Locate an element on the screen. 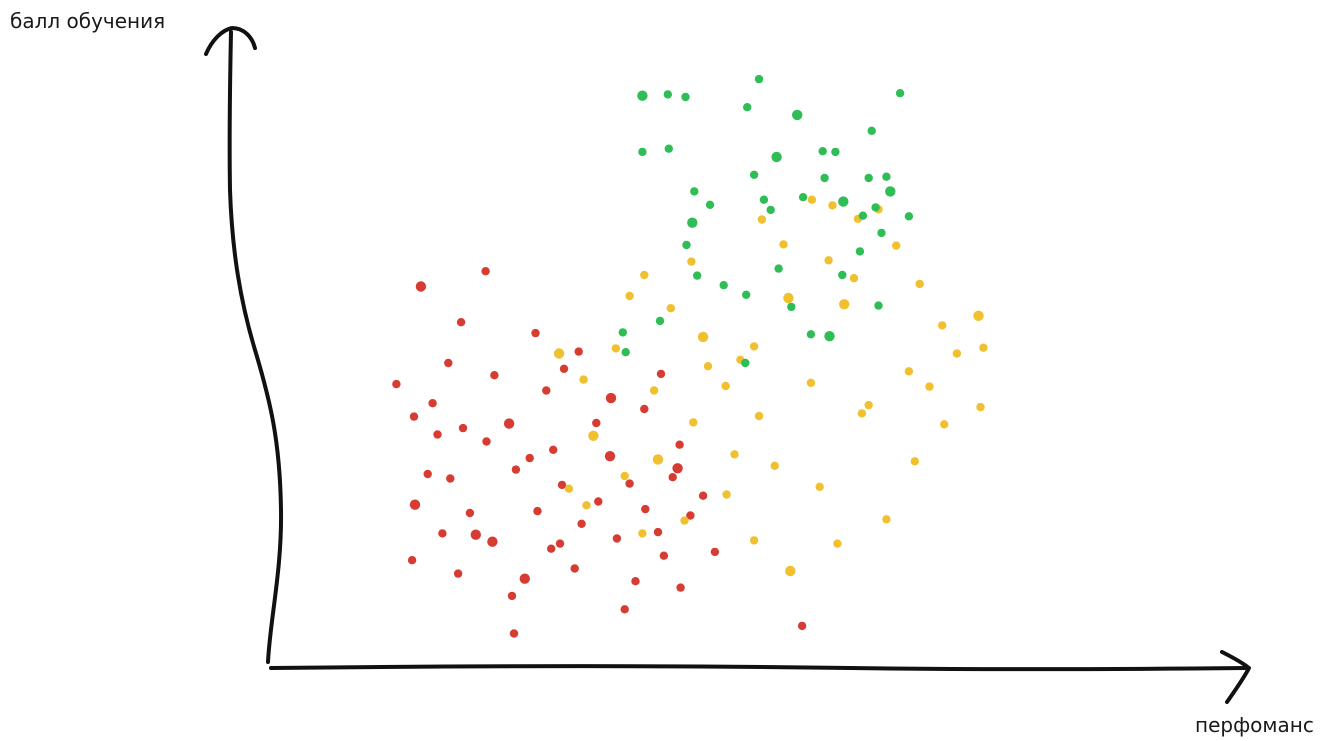 This screenshot has height=741, width=1332. x-axis-line is located at coordinates (758, 668).